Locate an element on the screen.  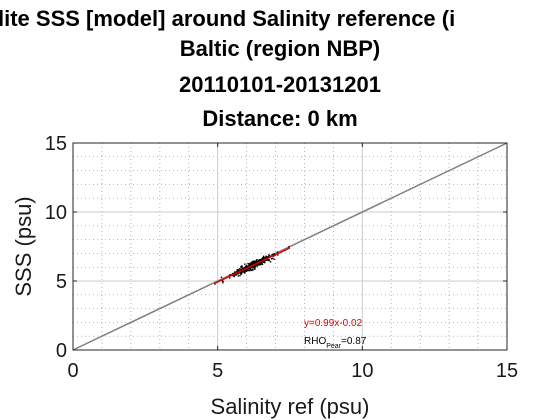
chart-title-line-2: Baltic (region NBP) is located at coordinates (280, 48).